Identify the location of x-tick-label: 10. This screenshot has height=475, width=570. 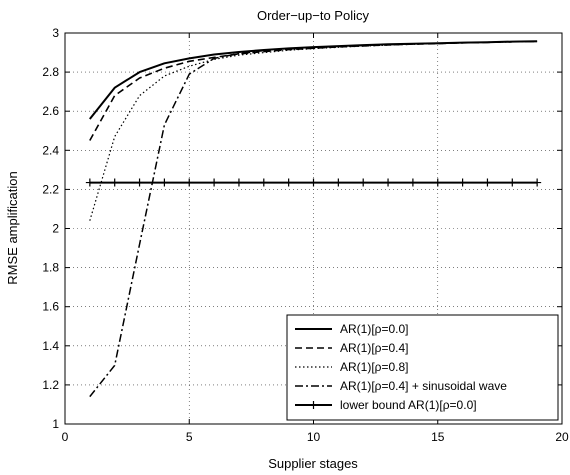
(314, 437).